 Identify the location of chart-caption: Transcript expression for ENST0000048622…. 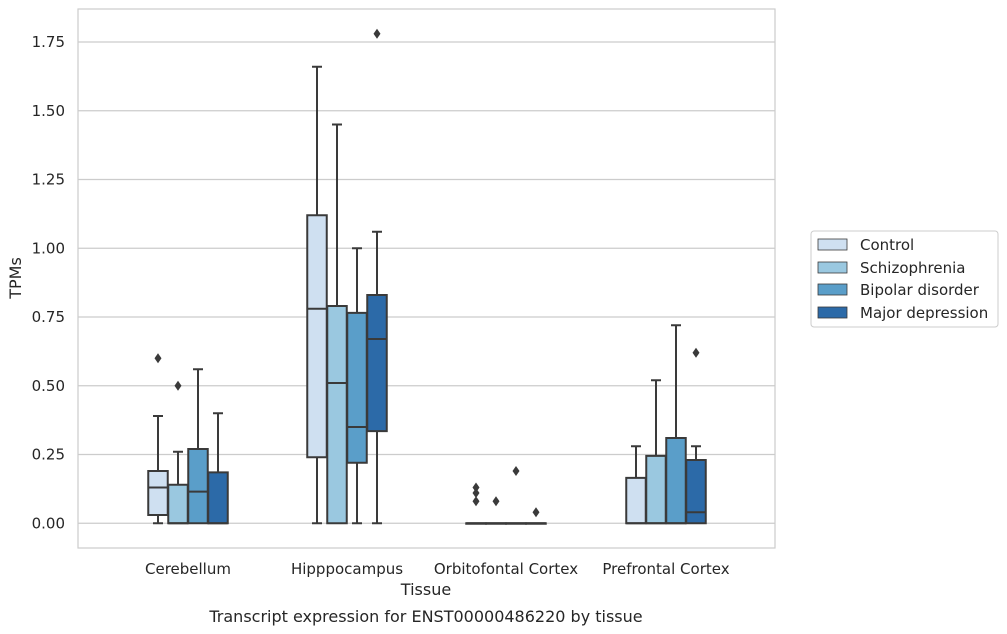
(425, 616).